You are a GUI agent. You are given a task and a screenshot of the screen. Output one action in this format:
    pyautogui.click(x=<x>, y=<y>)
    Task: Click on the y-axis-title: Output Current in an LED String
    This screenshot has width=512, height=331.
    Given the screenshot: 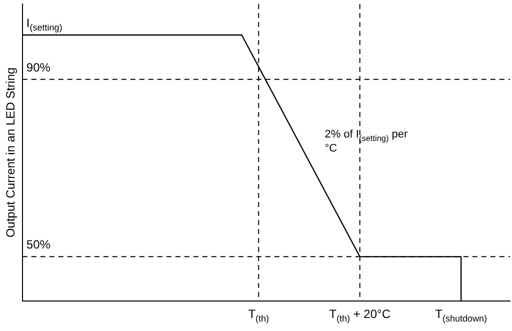 What is the action you would take?
    pyautogui.click(x=11, y=152)
    